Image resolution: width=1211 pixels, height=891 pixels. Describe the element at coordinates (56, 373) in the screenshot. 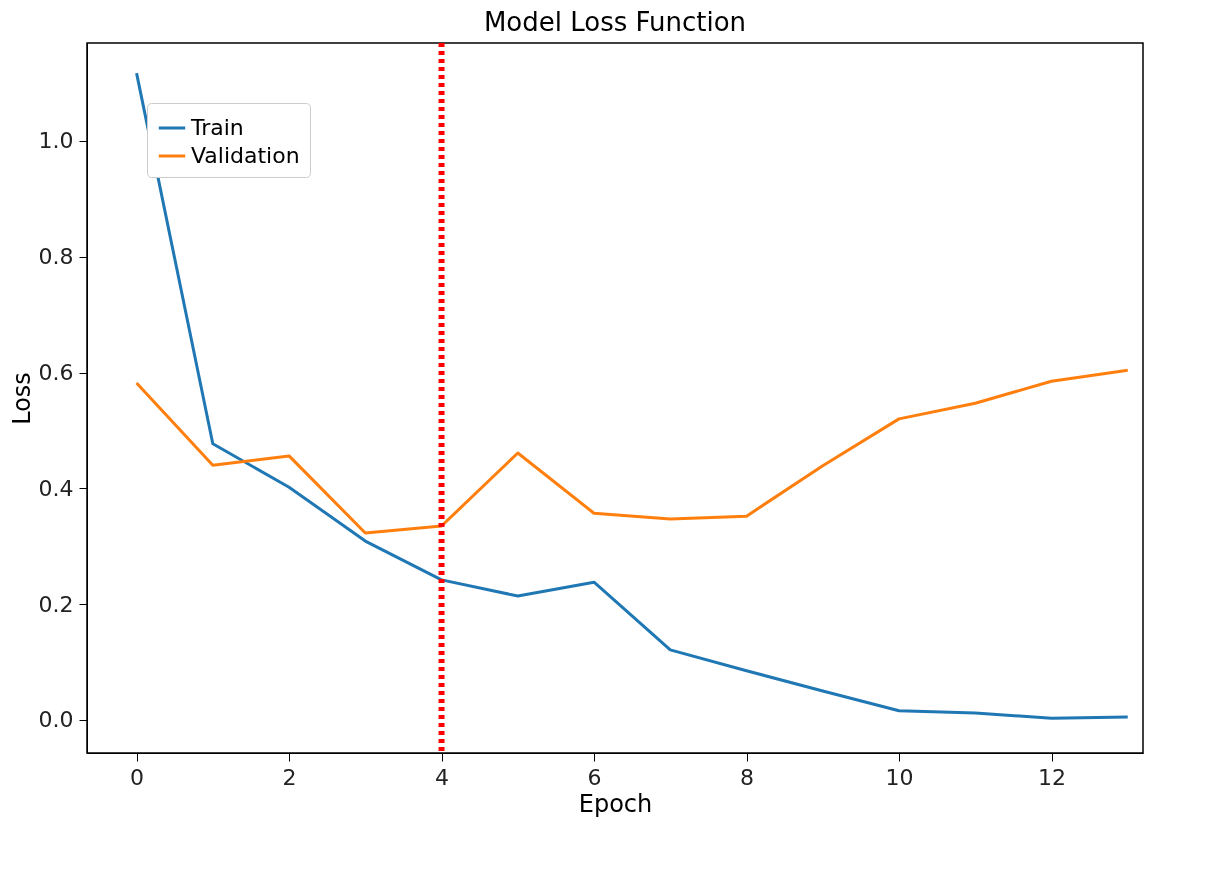

I see `y-tick-label: 0.6` at that location.